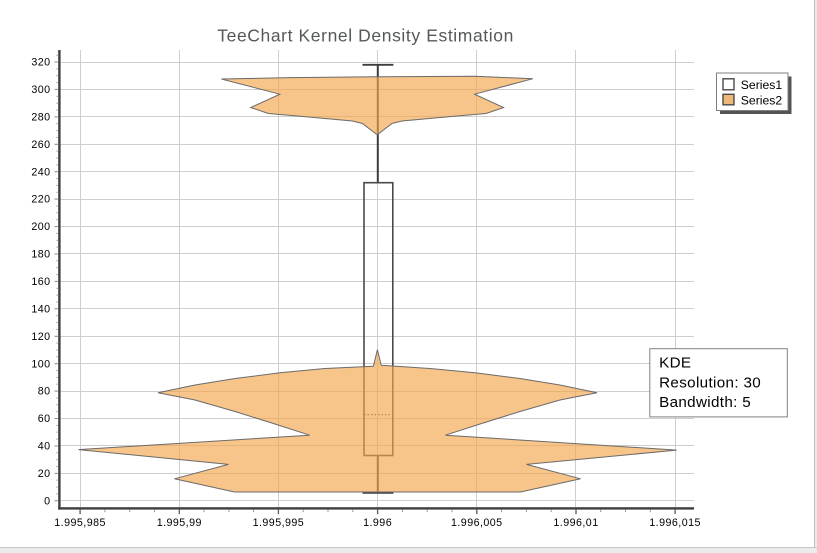  I want to click on svg-text: 280, so click(40, 118).